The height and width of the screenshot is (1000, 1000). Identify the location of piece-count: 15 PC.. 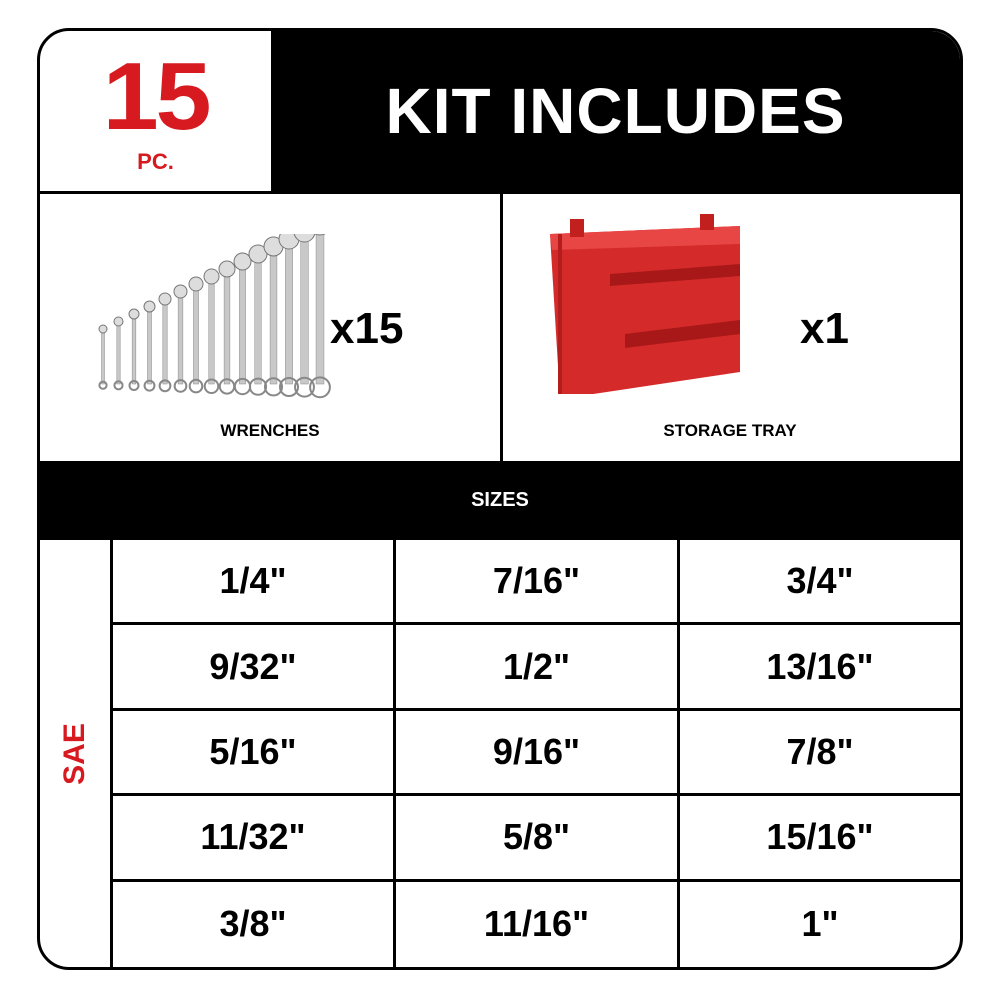
(155, 111).